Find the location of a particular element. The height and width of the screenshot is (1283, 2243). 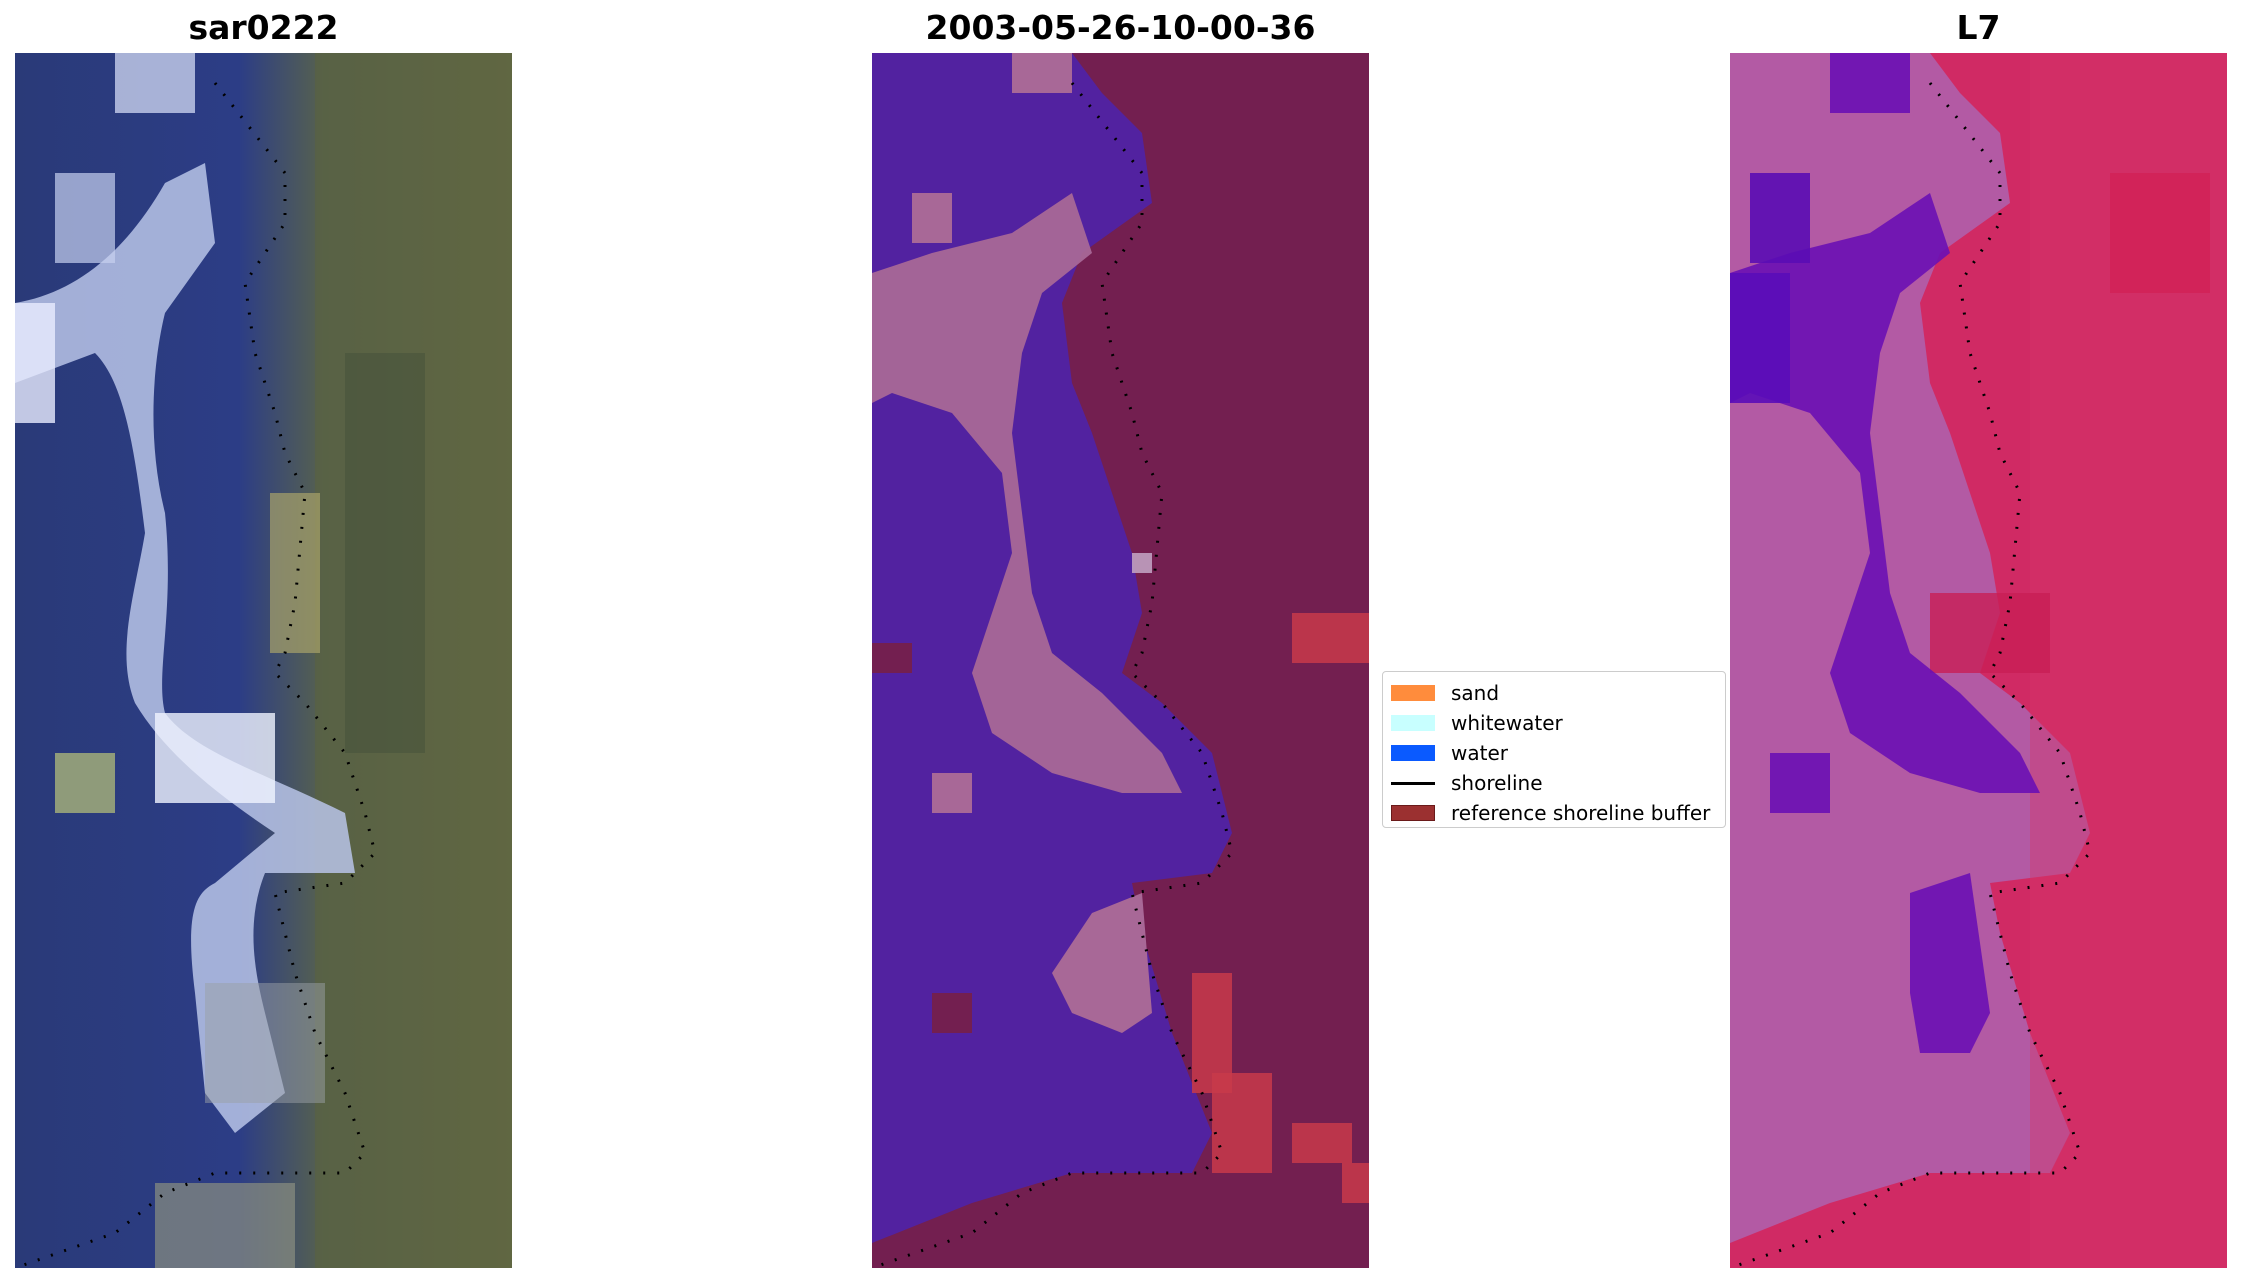

whitewater-class-lower is located at coordinates (1102, 963).